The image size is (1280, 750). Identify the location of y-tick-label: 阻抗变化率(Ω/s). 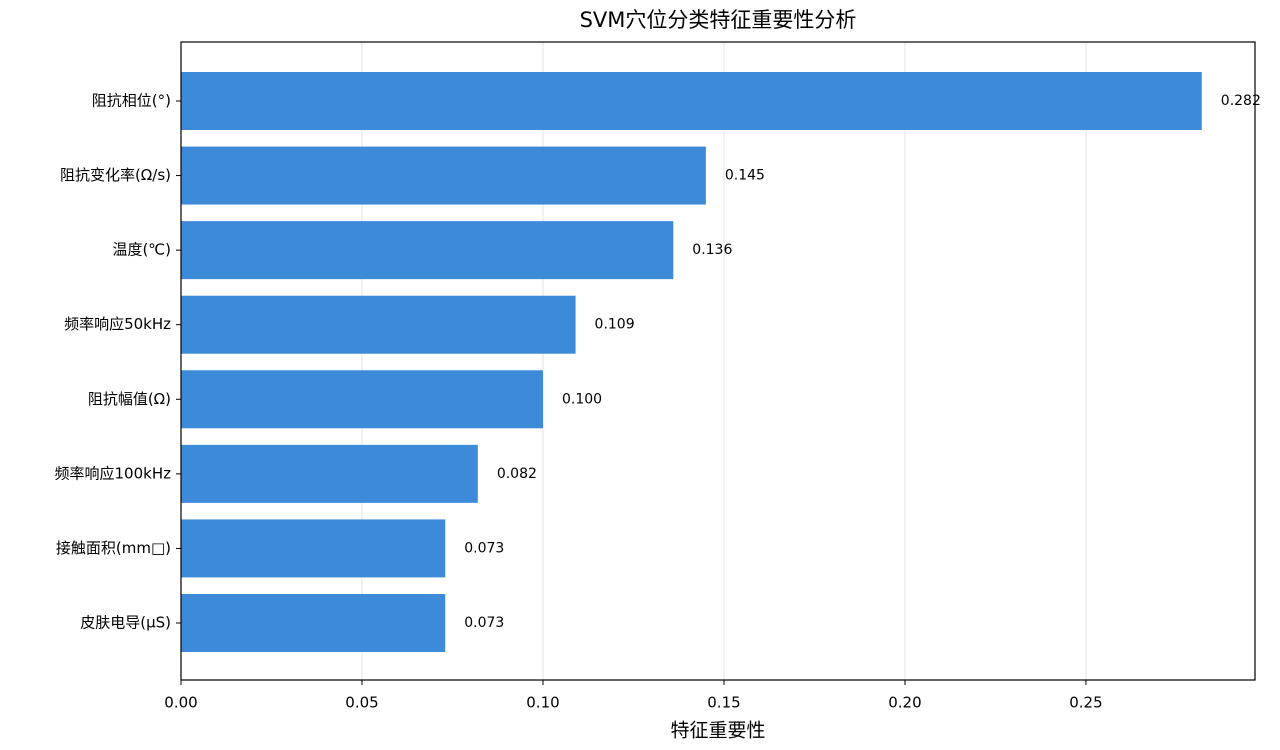
(115, 175).